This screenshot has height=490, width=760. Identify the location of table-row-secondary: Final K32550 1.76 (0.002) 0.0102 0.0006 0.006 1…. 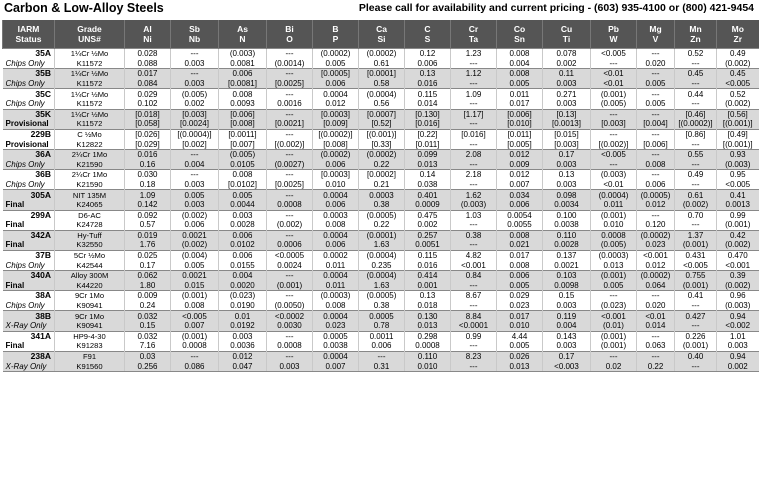
(380, 245).